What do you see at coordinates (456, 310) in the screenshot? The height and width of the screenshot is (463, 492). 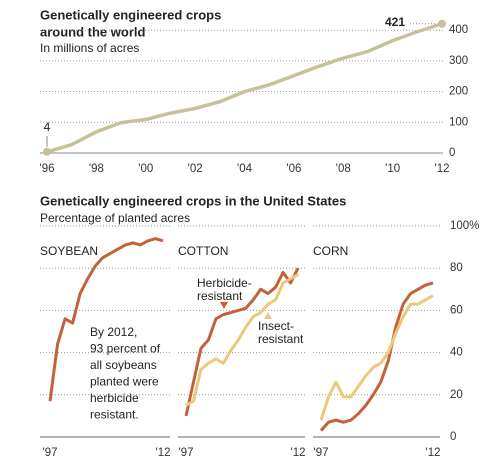 I see `y-tick-label: 60` at bounding box center [456, 310].